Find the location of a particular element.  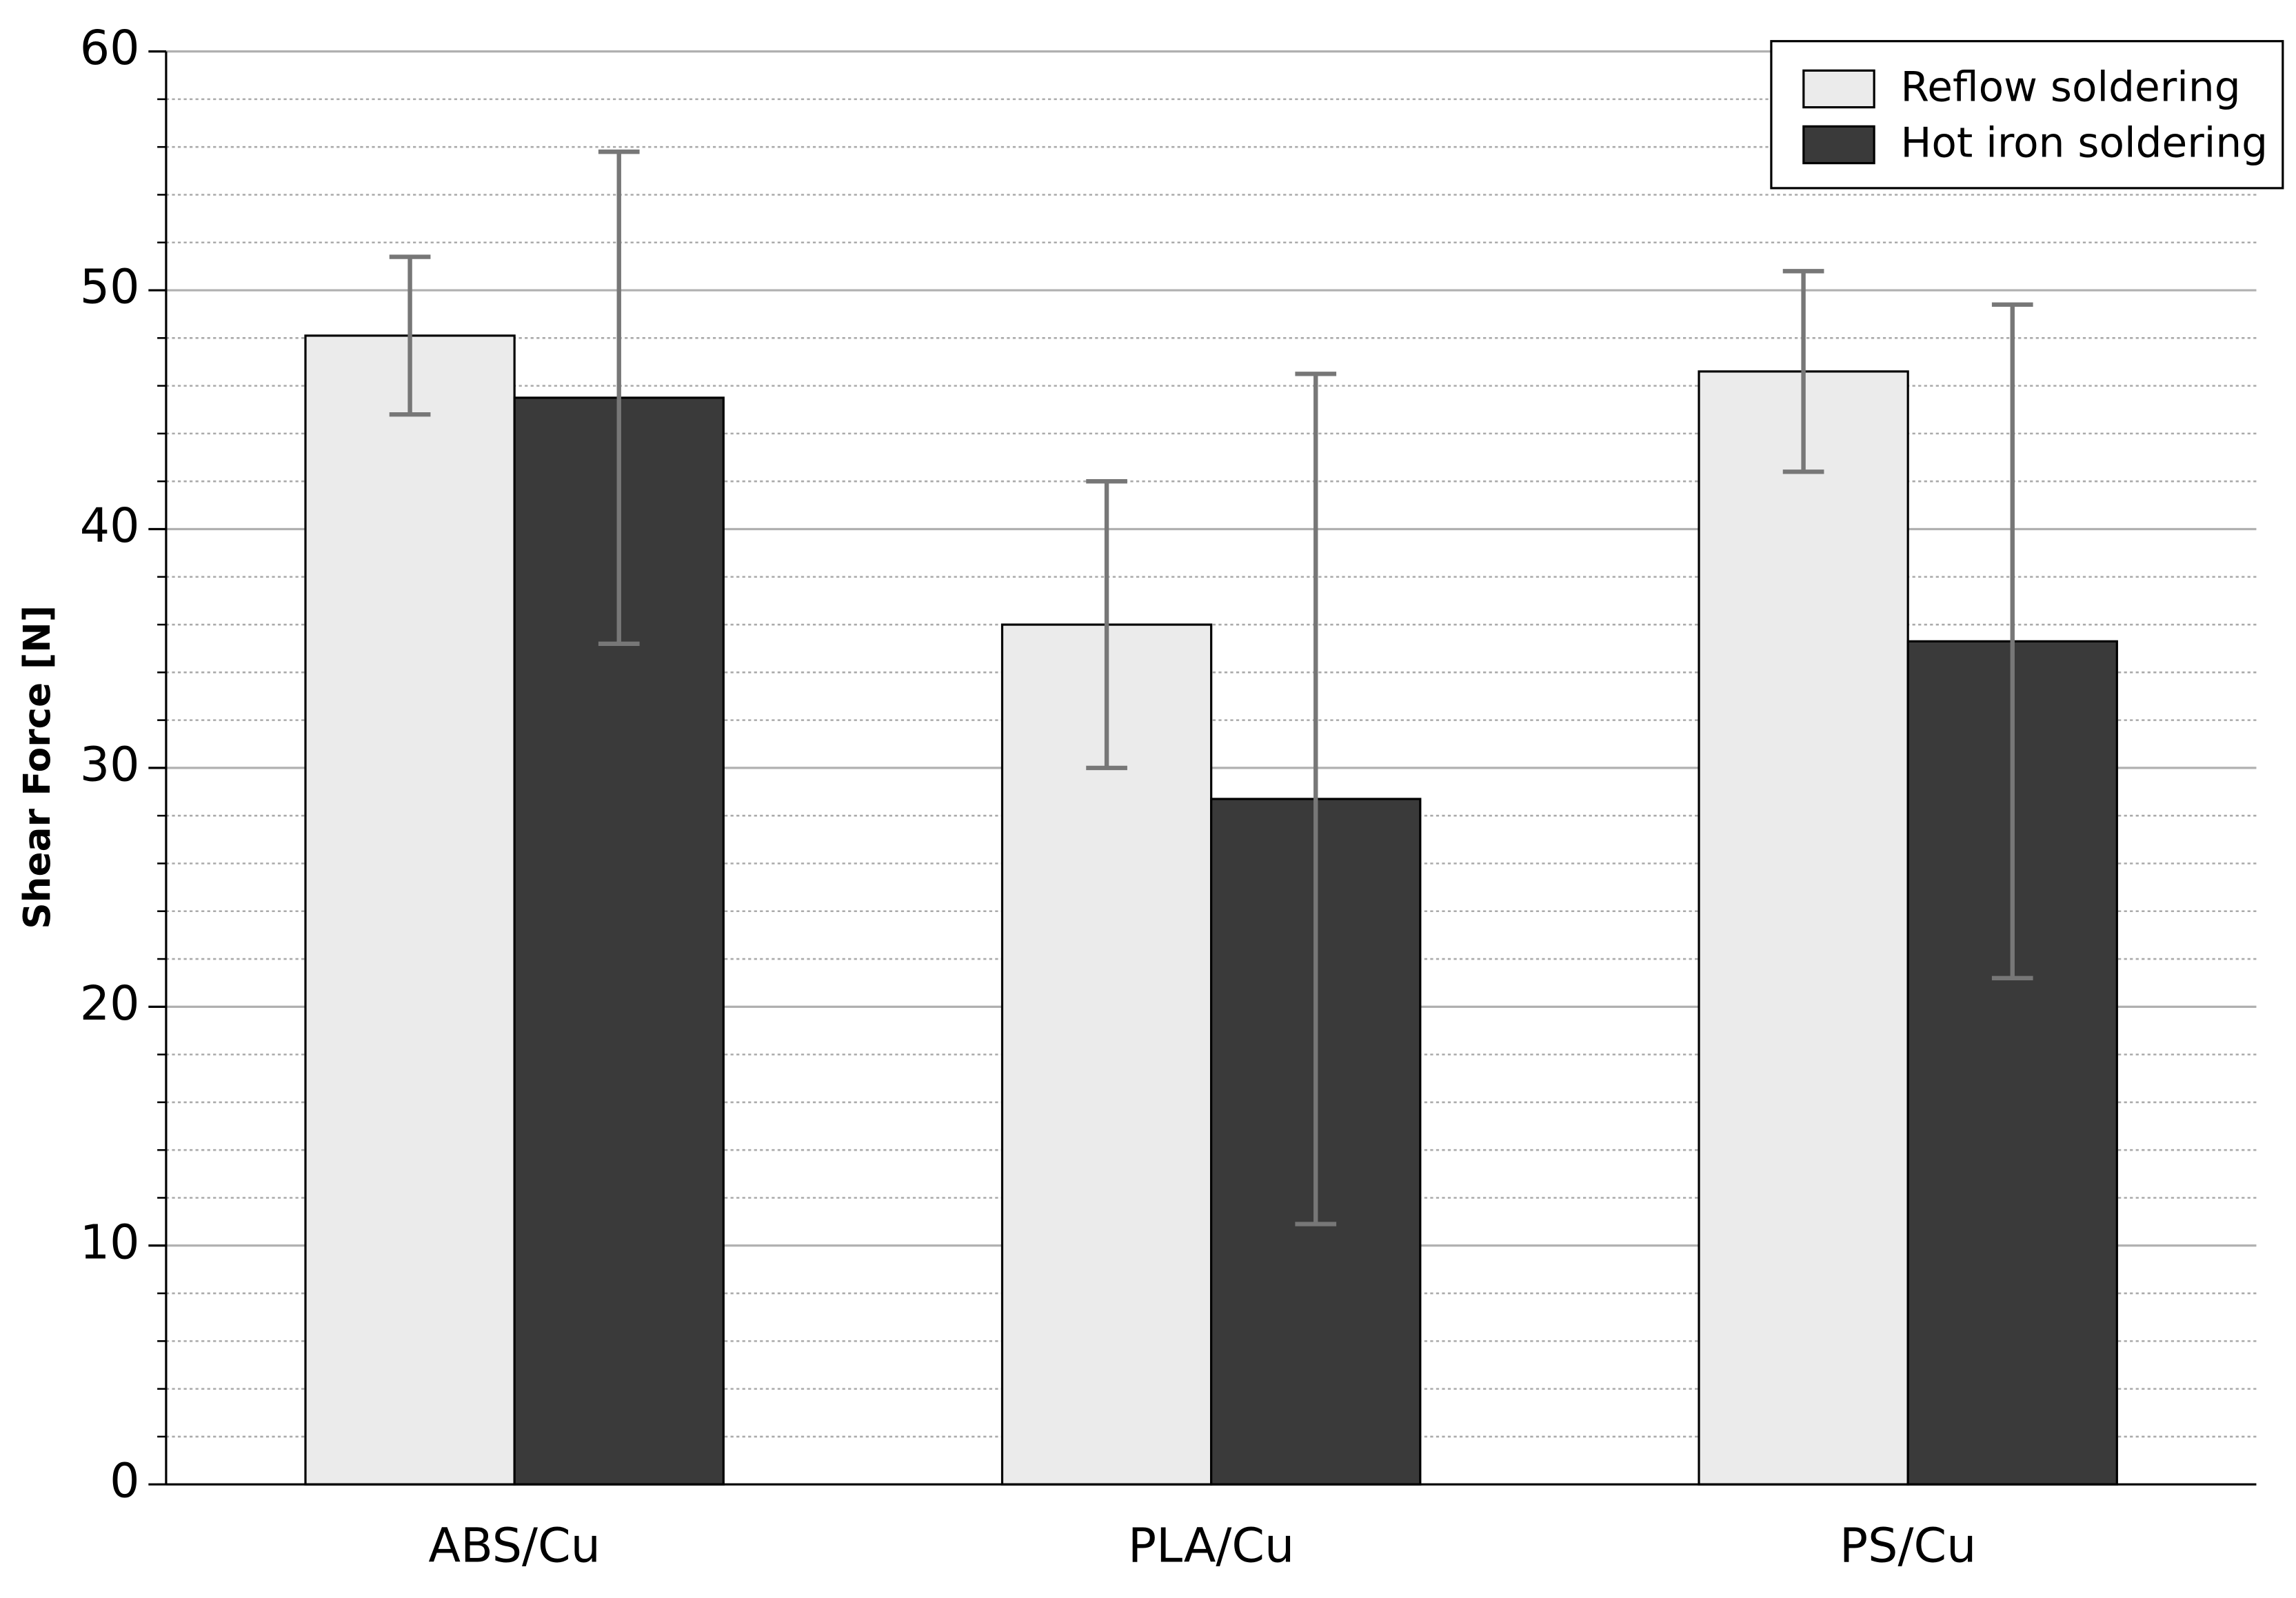

y-tick-label: 60 is located at coordinates (110, 48).